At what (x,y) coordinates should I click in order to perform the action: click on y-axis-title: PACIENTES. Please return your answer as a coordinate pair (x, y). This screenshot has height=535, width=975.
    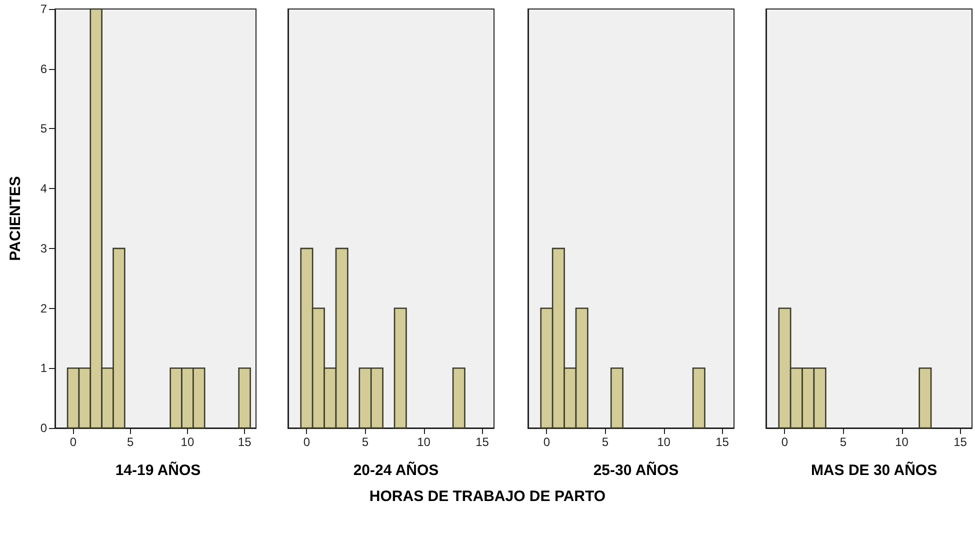
    Looking at the image, I should click on (15, 218).